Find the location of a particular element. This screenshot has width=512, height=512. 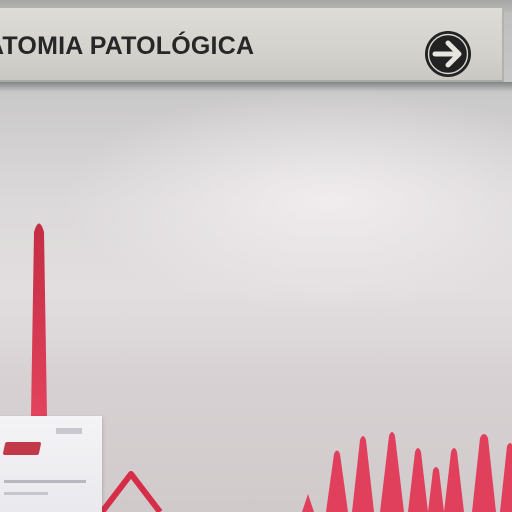

sign-text: ATOMIA PATOLÓGICA is located at coordinates (127, 46).